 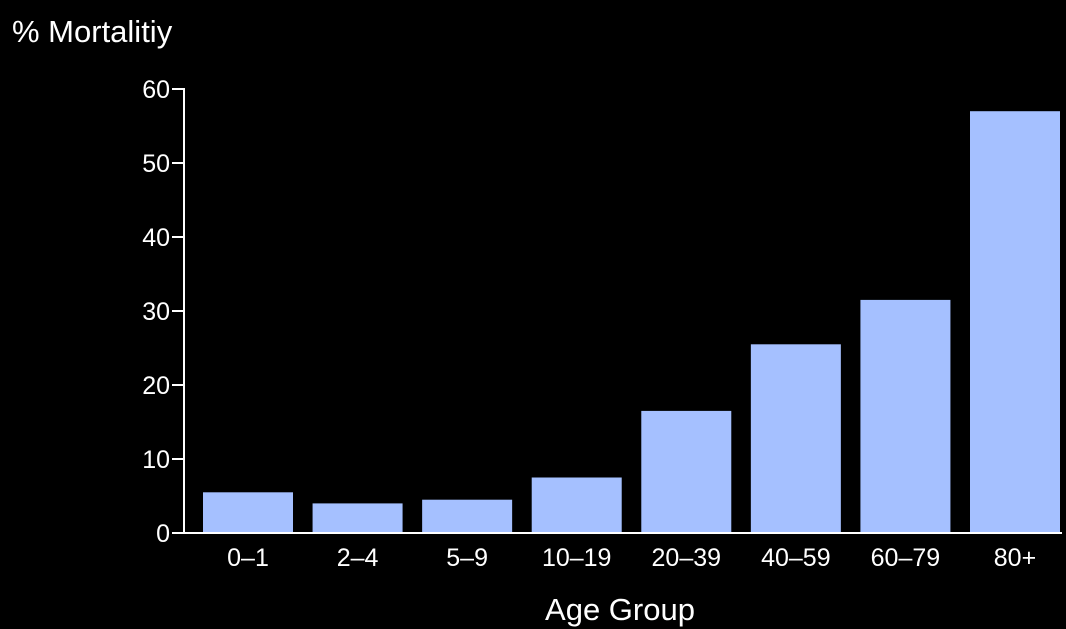 I want to click on y-tick-label: 60, so click(x=156, y=90).